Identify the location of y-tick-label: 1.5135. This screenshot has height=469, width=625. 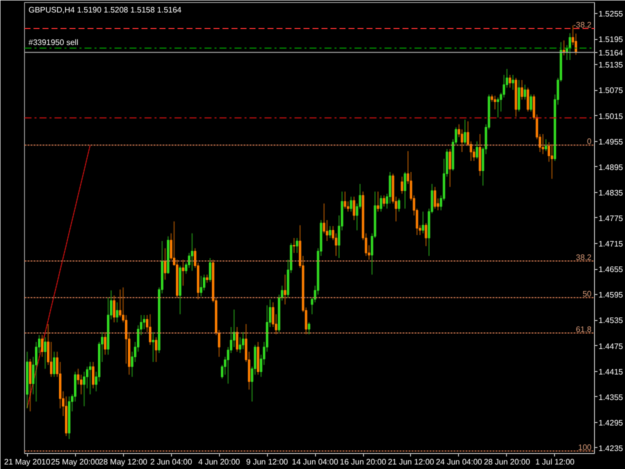
(611, 65).